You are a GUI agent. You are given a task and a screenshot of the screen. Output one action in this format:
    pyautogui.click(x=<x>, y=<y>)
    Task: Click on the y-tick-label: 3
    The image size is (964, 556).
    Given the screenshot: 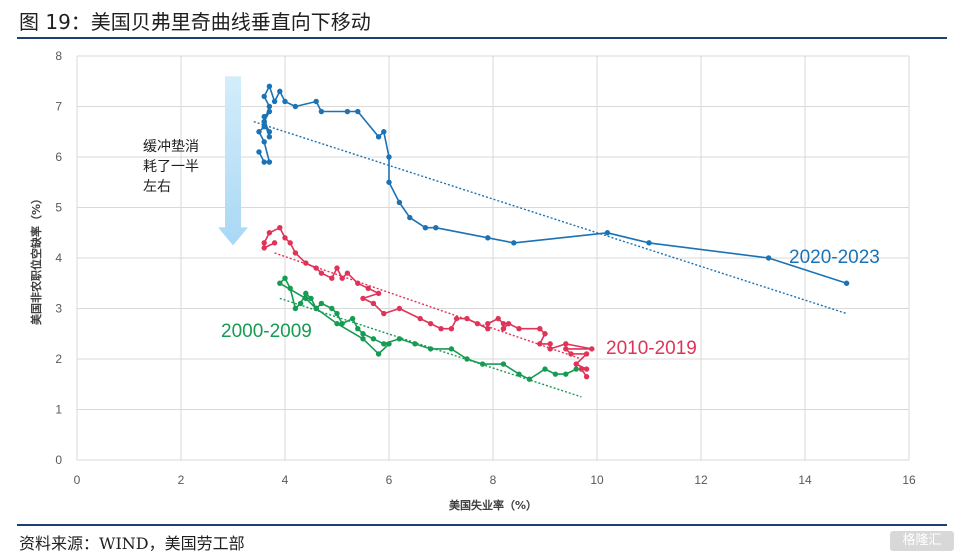 What is the action you would take?
    pyautogui.click(x=58, y=309)
    